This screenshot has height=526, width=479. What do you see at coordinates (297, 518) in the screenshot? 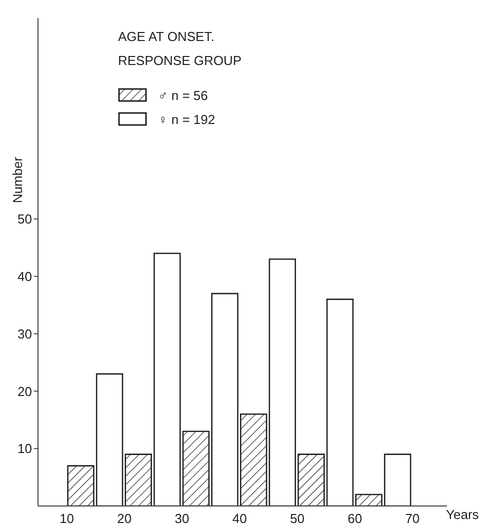
I see `x-tick-label: 50` at bounding box center [297, 518].